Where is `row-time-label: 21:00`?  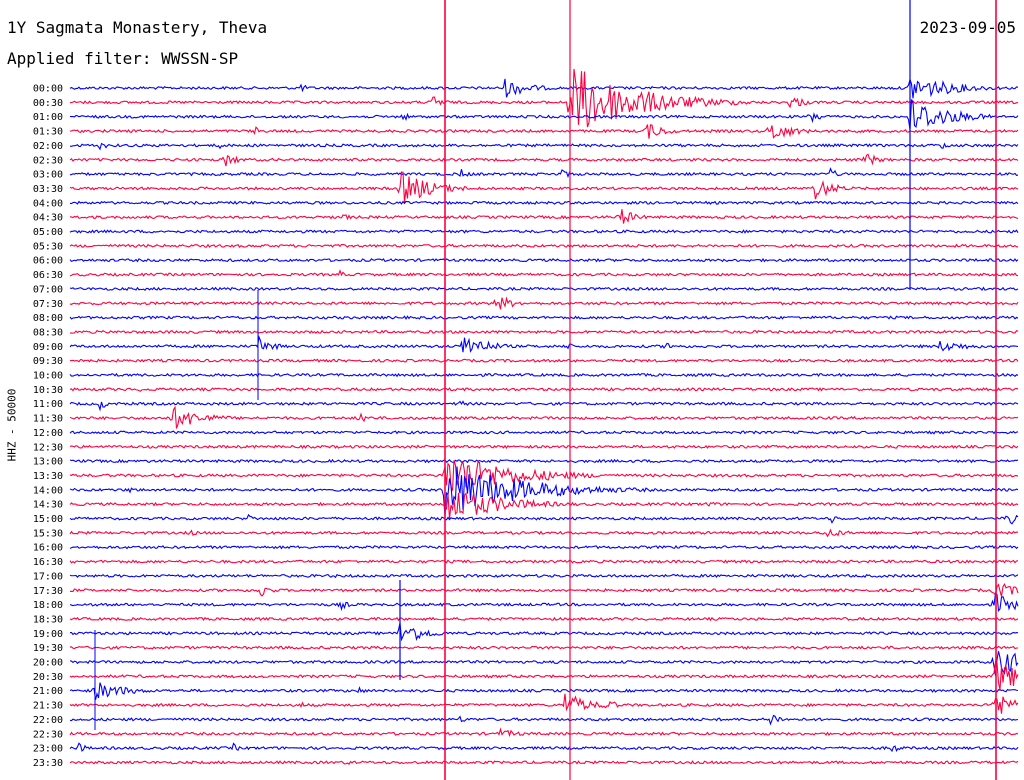 row-time-label: 21:00 is located at coordinates (48, 691).